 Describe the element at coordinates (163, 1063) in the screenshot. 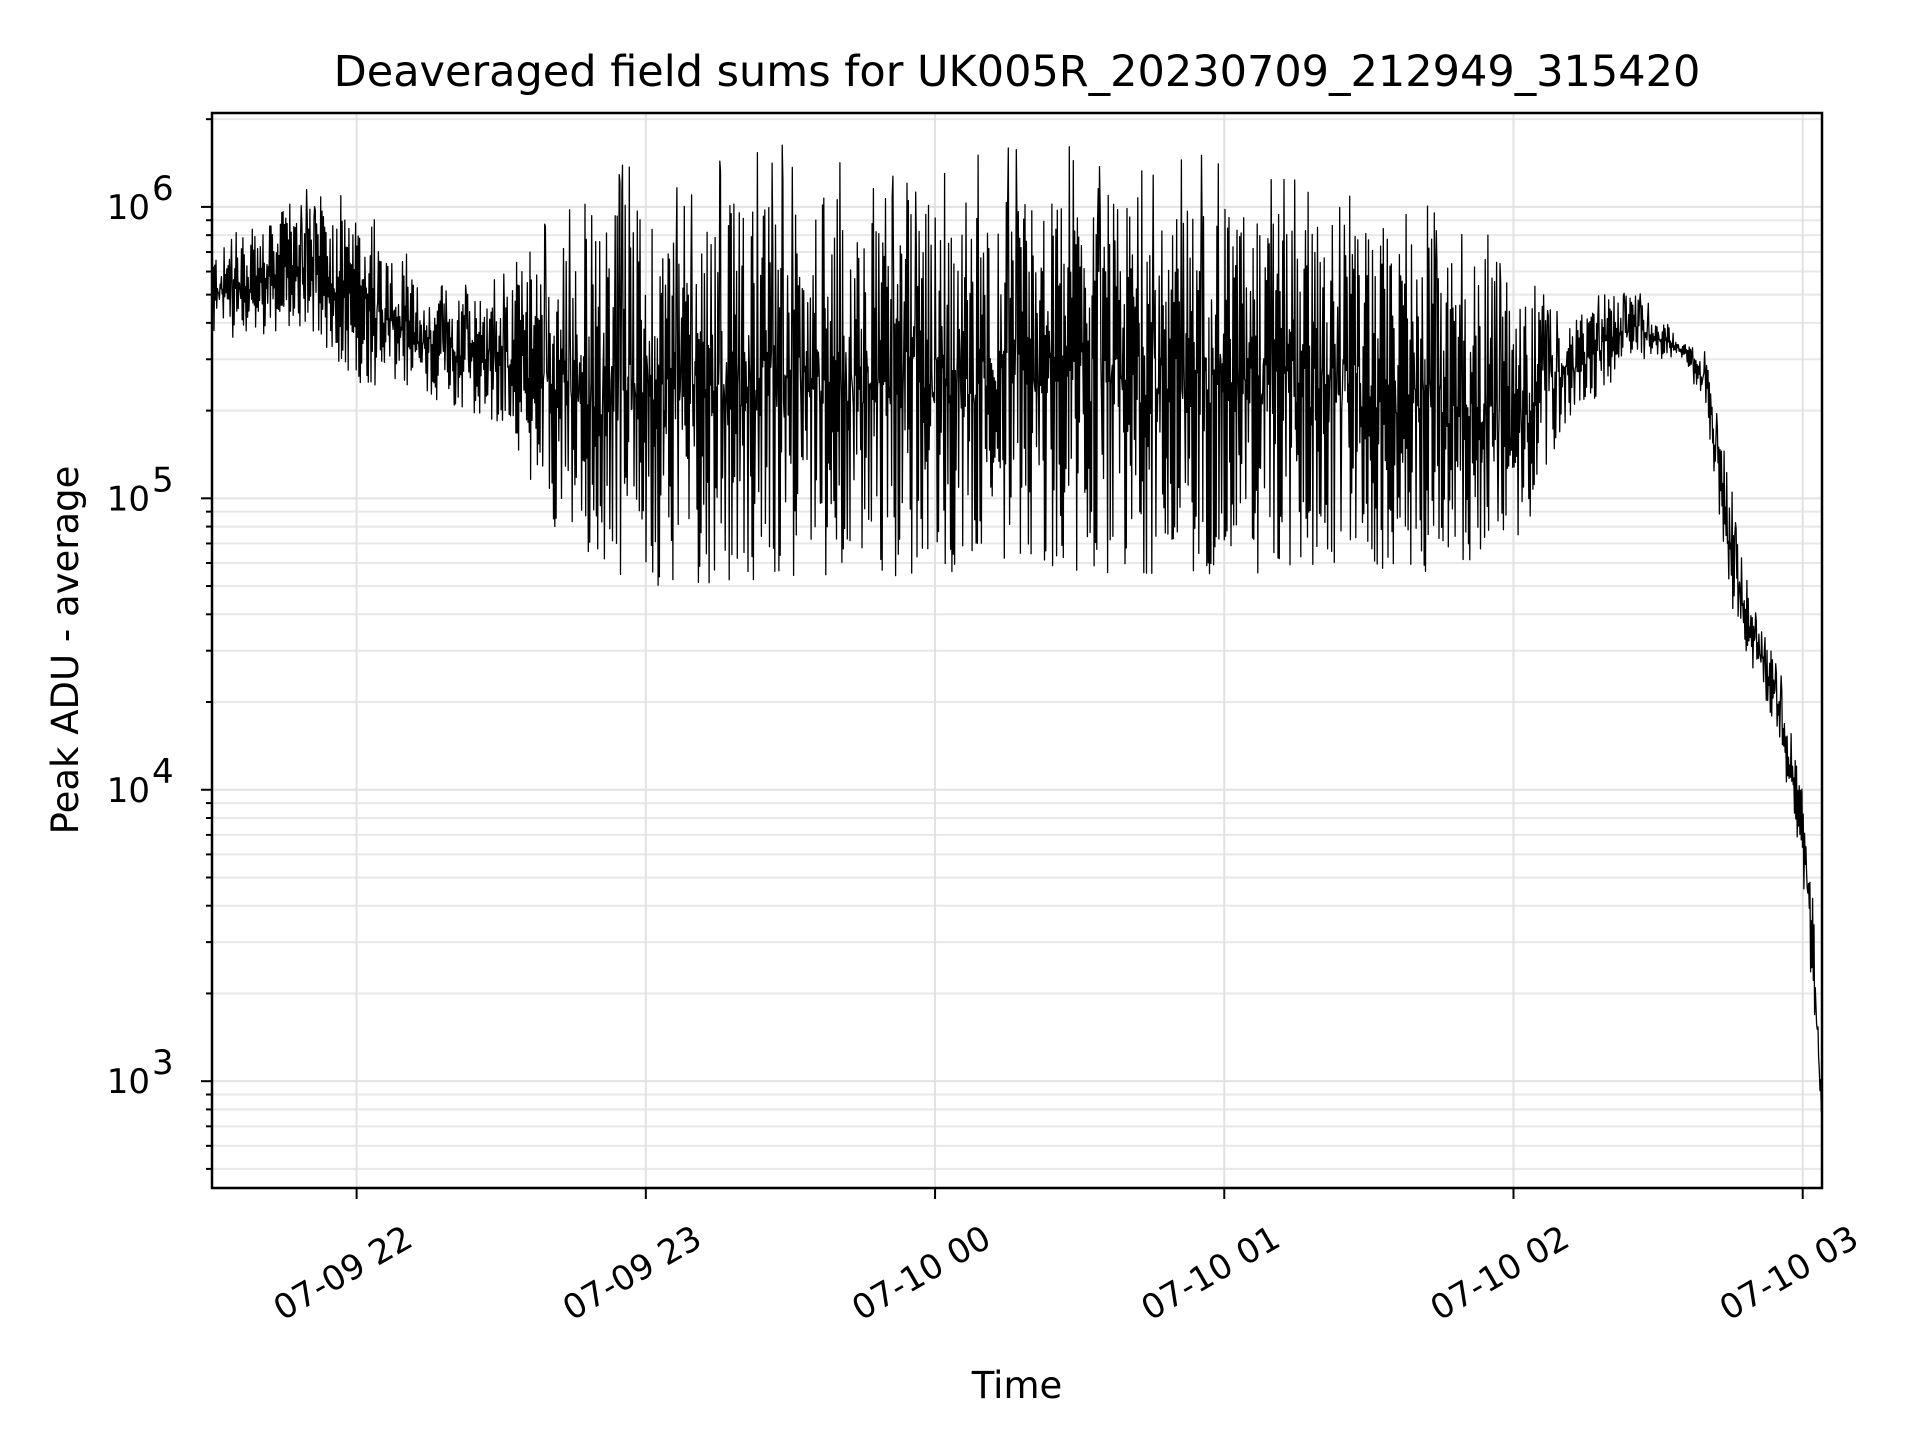

I see `y-tick-exponent: 3` at that location.